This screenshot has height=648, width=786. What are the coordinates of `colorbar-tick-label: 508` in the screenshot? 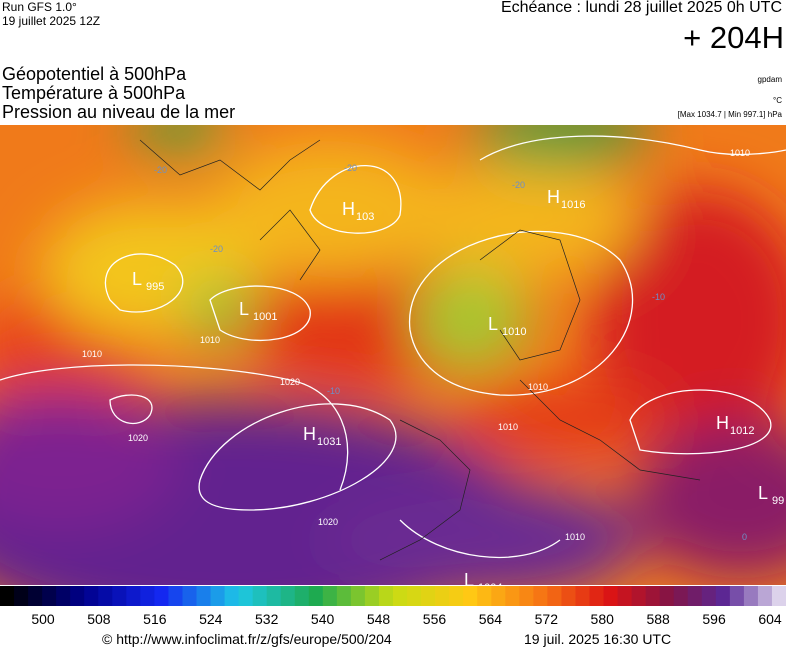 It's located at (99, 619).